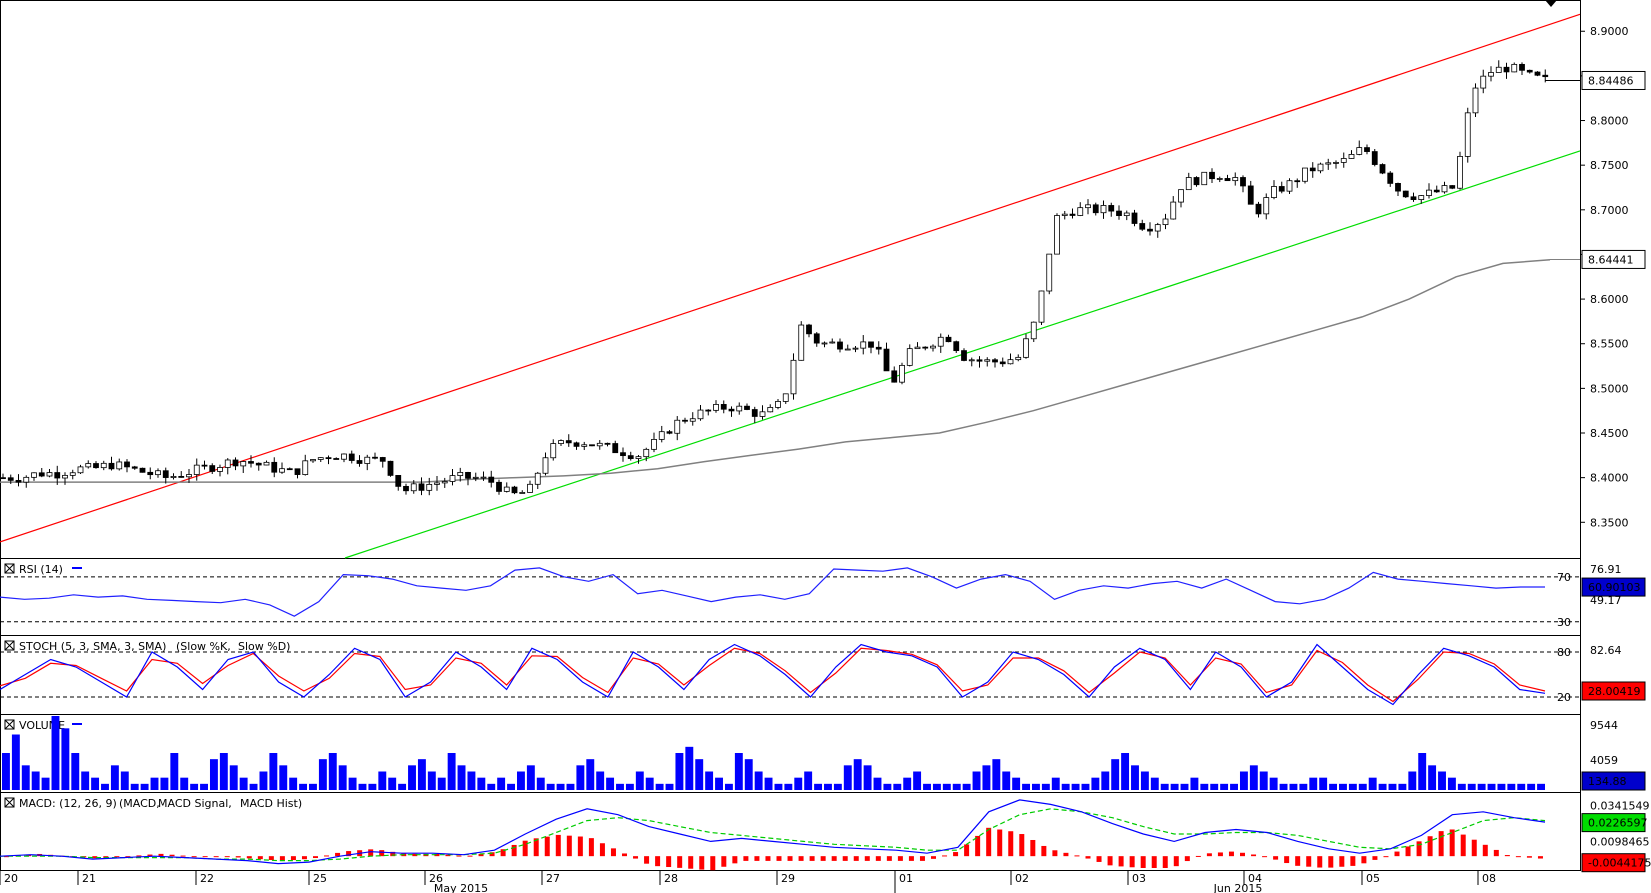 This screenshot has height=893, width=1651. Describe the element at coordinates (1607, 781) in the screenshot. I see `volume-current-label: 134.88` at that location.